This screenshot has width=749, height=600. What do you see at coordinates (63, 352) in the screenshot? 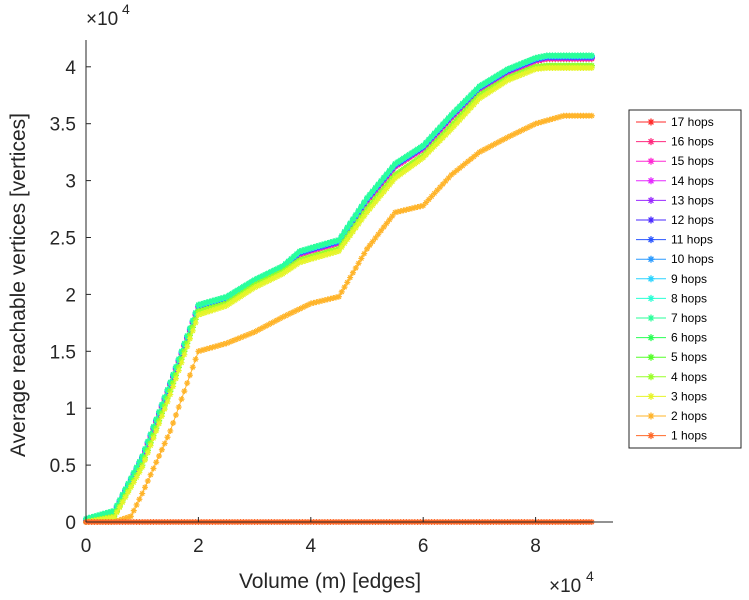
I see `y-tick-label: 1.5` at bounding box center [63, 352].